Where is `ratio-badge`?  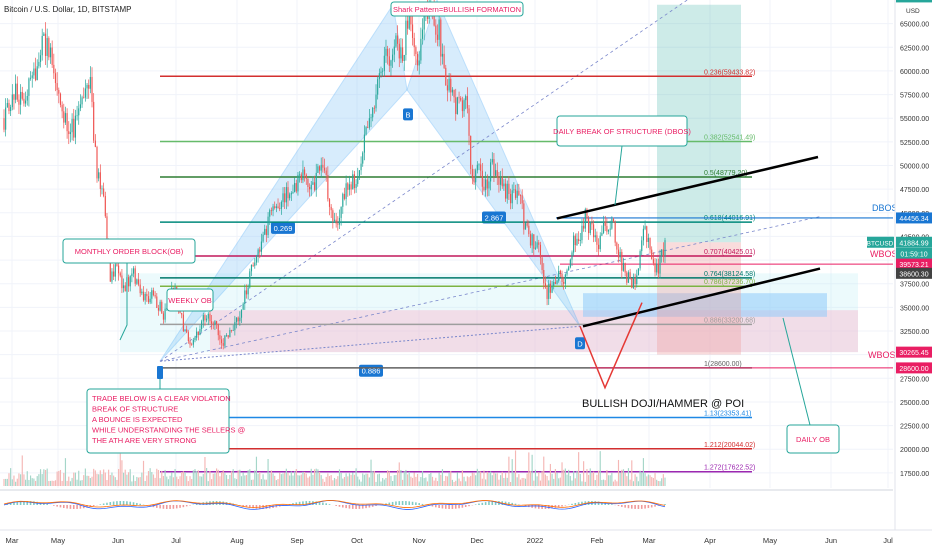 ratio-badge is located at coordinates (283, 227).